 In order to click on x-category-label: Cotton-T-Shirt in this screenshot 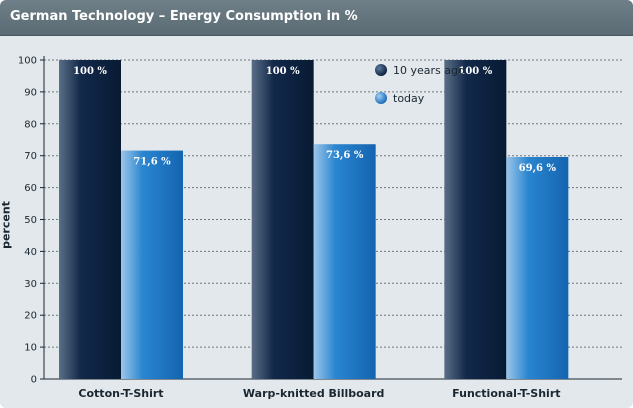, I will do `click(120, 393)`.